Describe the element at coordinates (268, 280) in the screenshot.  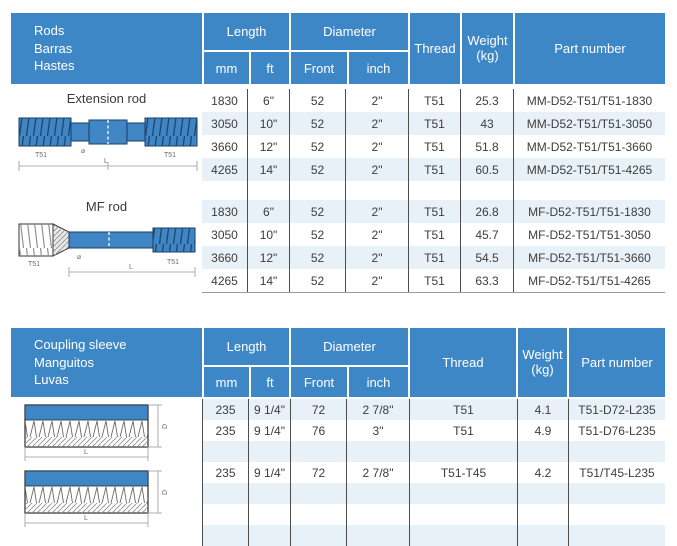
I see `cell-length-ft: 14"` at that location.